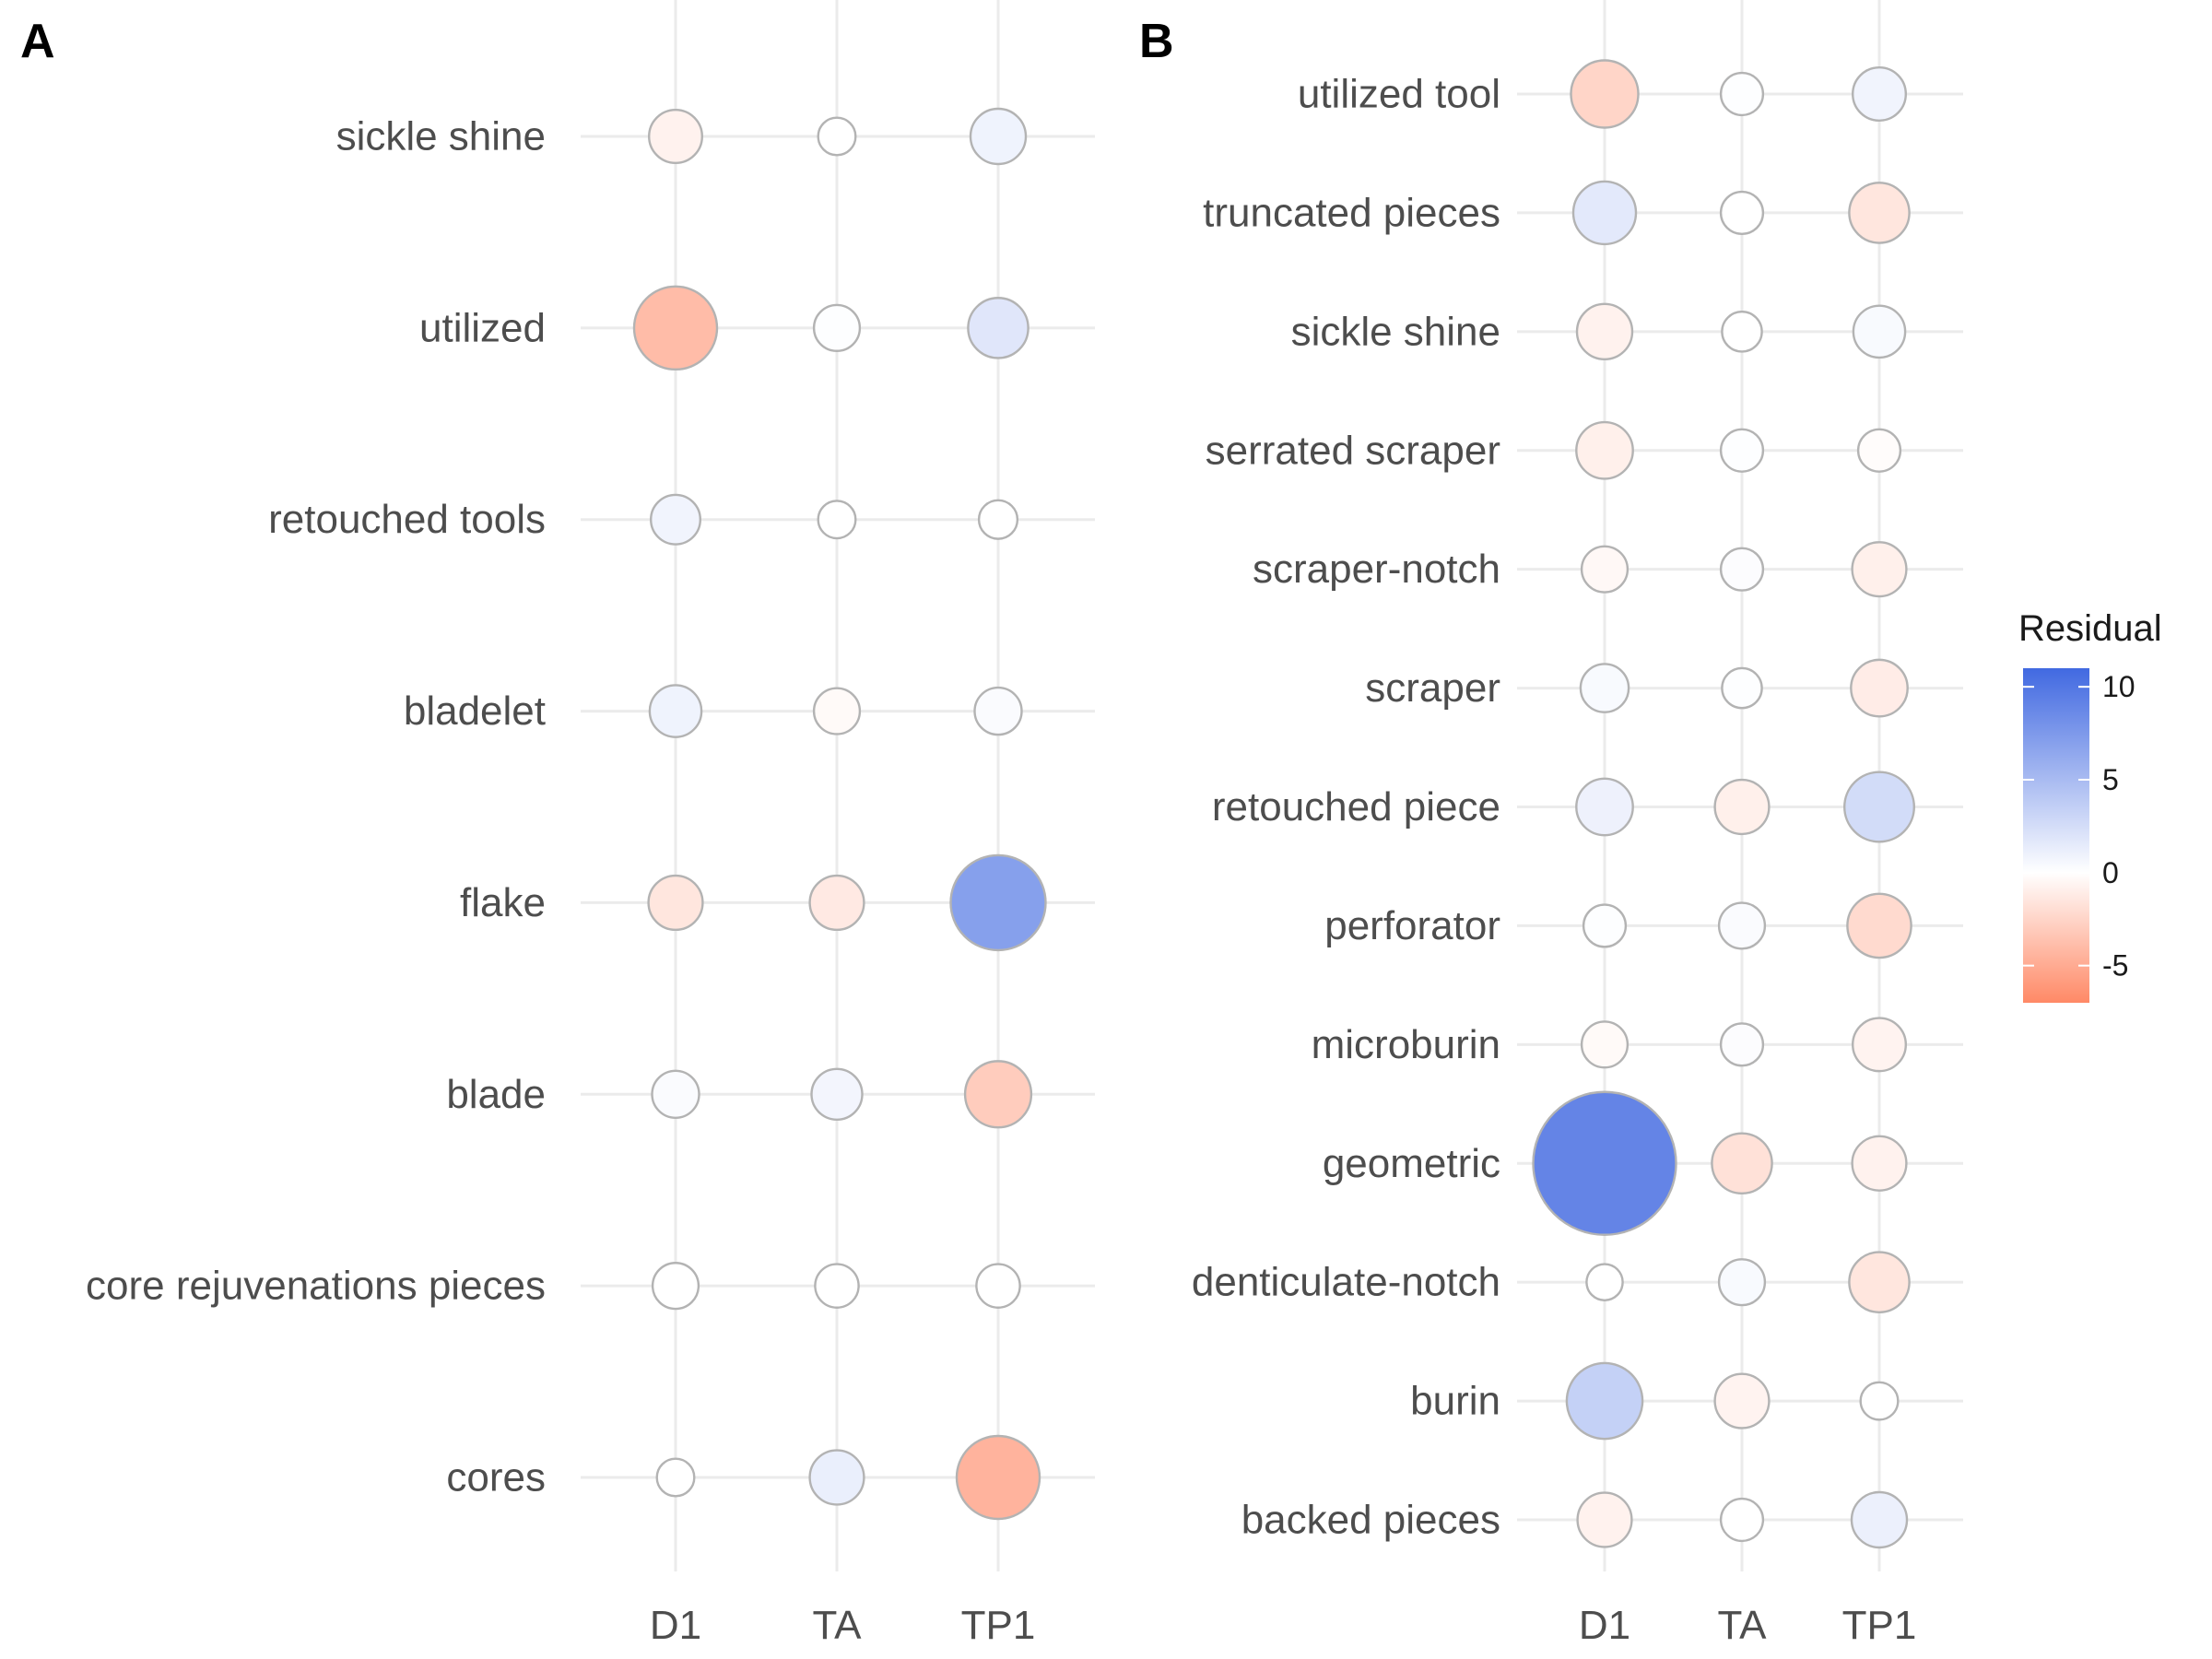 Image resolution: width=2212 pixels, height=1659 pixels. Describe the element at coordinates (2115, 965) in the screenshot. I see `legend-tick-label: -5` at that location.